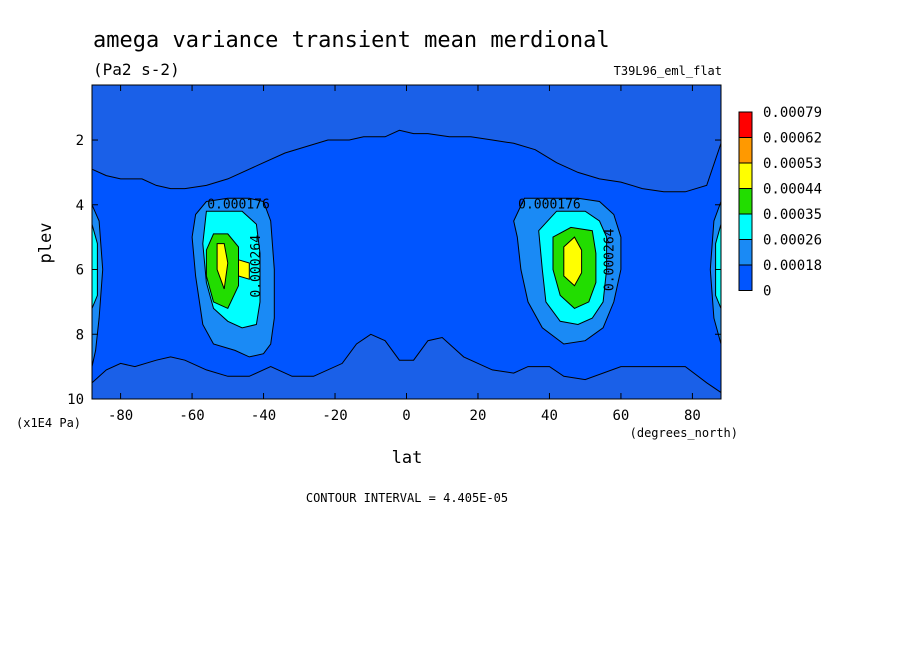 The width and height of the screenshot is (904, 654). I want to click on x-axis-label: lat, so click(407, 458).